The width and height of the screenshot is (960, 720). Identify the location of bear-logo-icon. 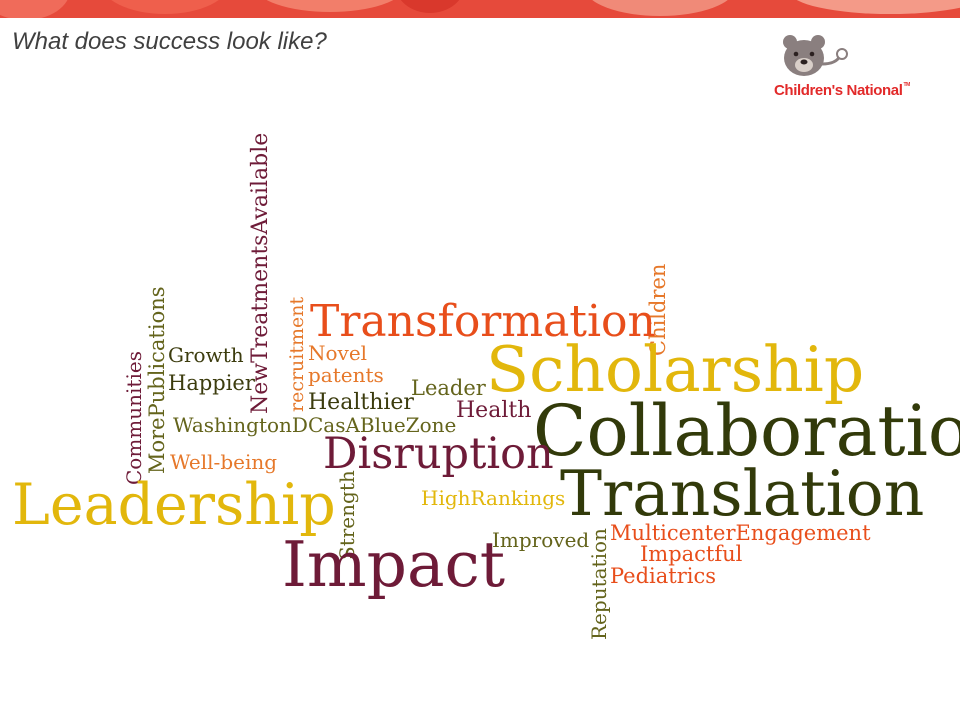
(815, 55).